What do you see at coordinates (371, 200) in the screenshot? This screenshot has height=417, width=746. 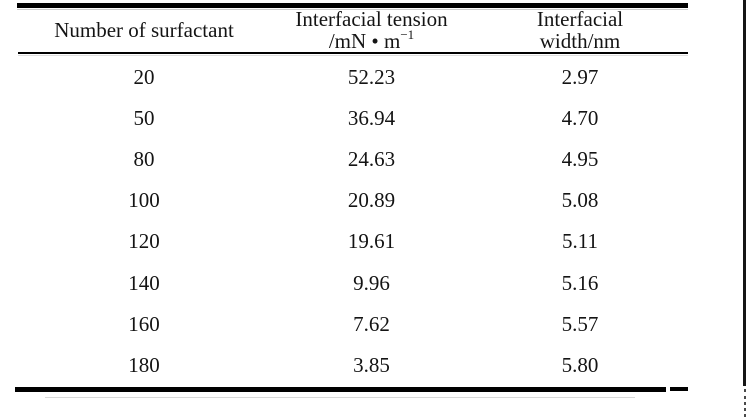 I see `cell-tension: 20.89` at bounding box center [371, 200].